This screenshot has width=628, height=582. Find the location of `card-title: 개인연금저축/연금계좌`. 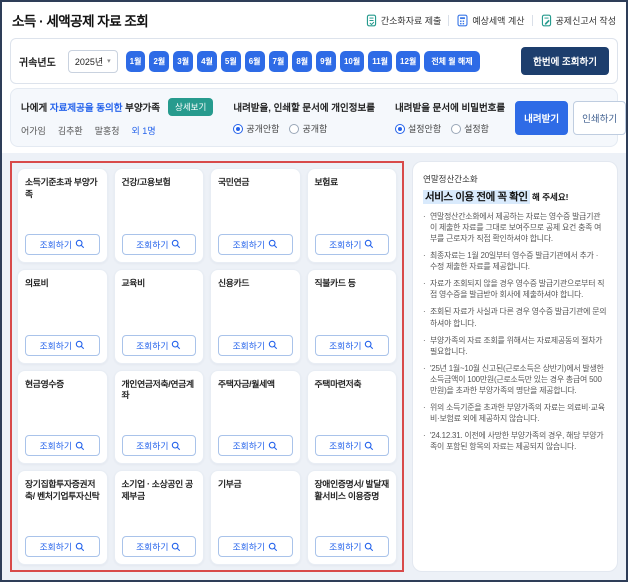

card-title: 개인연금저축/연금계좌 is located at coordinates (158, 389).